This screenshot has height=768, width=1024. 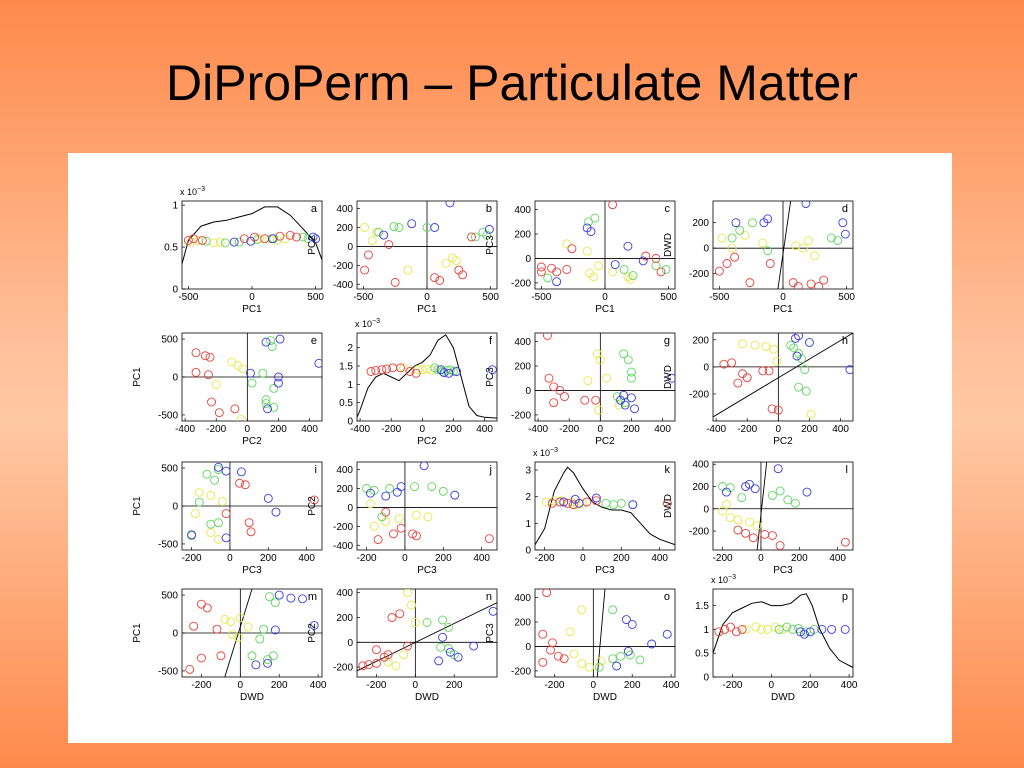 What do you see at coordinates (314, 209) in the screenshot?
I see `panel-letter: a` at bounding box center [314, 209].